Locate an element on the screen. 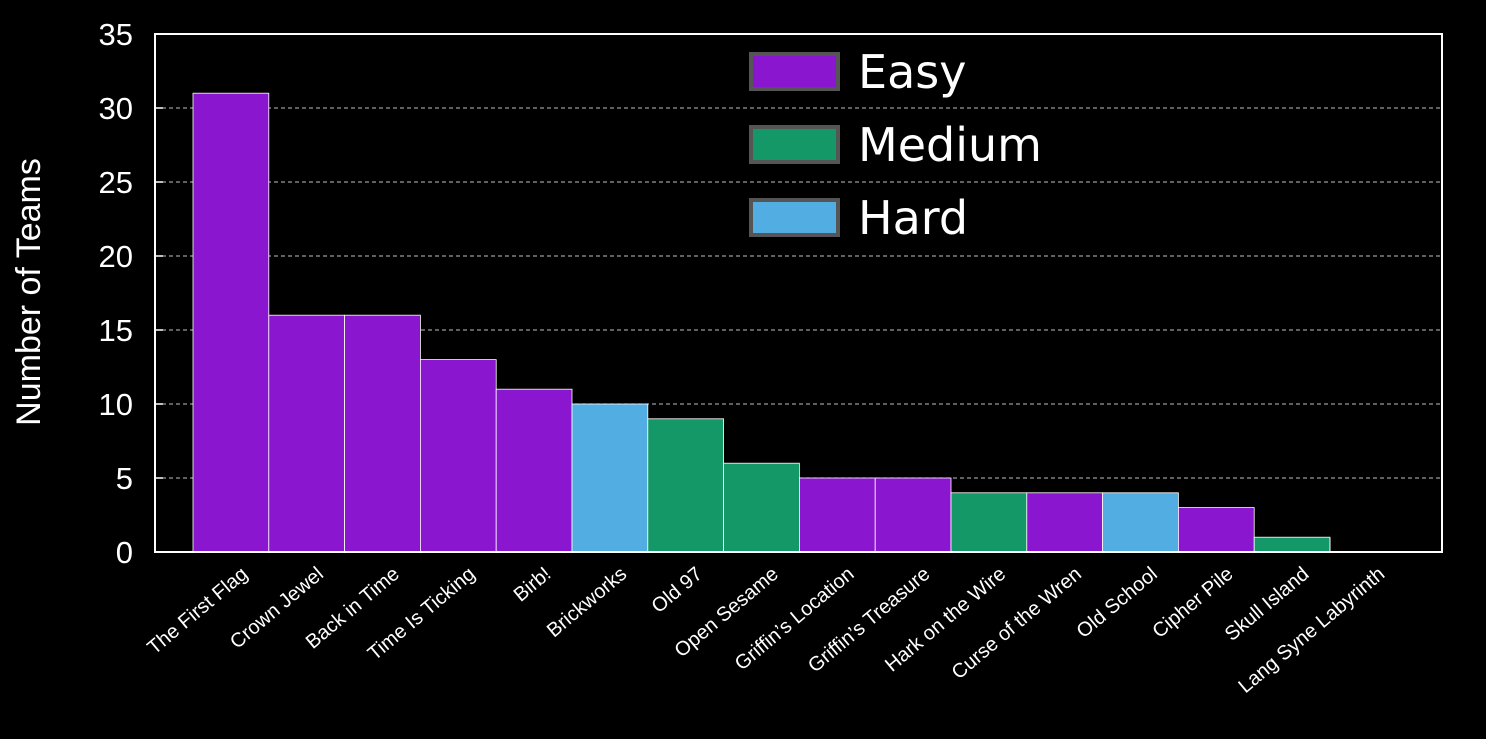 The width and height of the screenshot is (1486, 739). y-tick-label: 5 is located at coordinates (124, 478).